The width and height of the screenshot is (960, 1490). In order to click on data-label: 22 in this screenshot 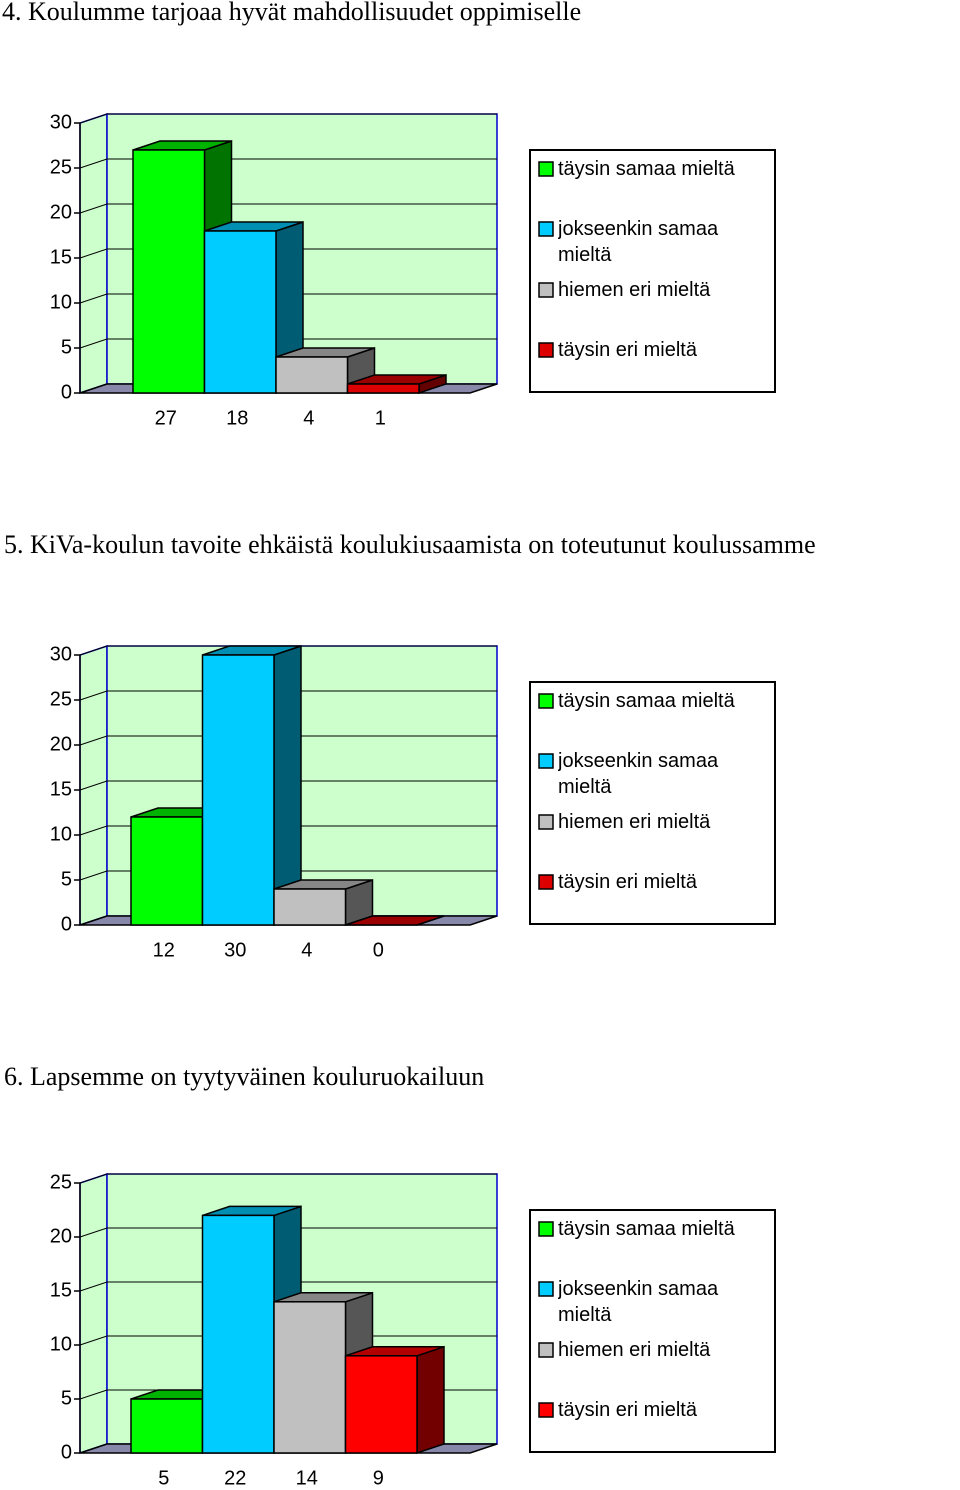, I will do `click(235, 1478)`.